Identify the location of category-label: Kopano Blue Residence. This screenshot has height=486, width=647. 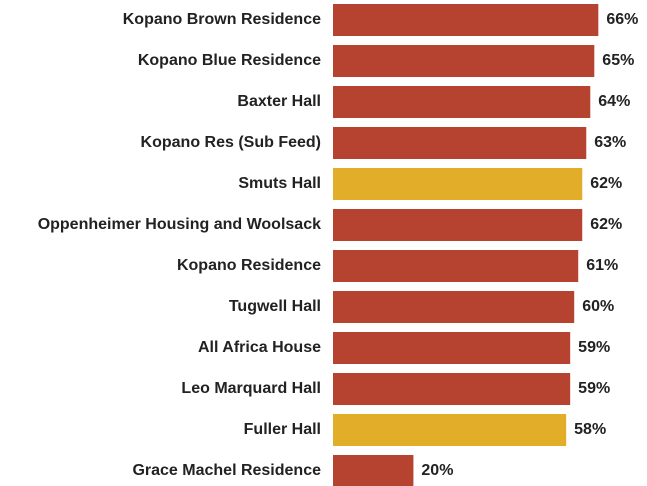
(229, 60).